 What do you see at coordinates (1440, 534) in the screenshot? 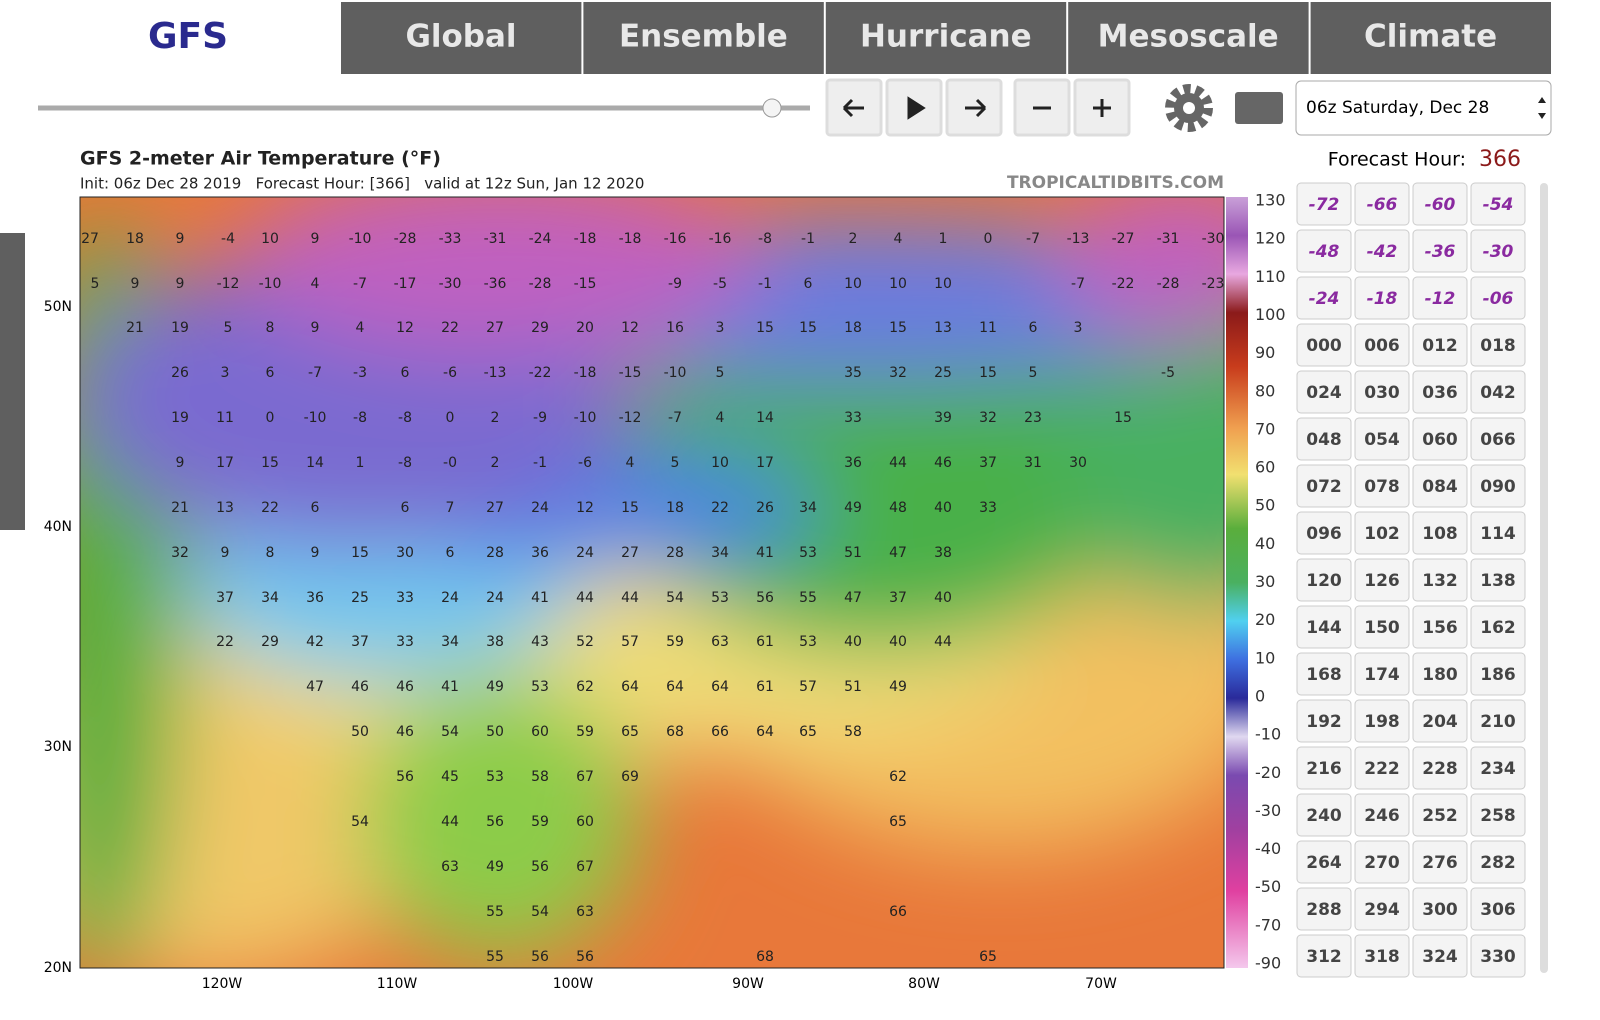
I see `hour-label: 108` at bounding box center [1440, 534].